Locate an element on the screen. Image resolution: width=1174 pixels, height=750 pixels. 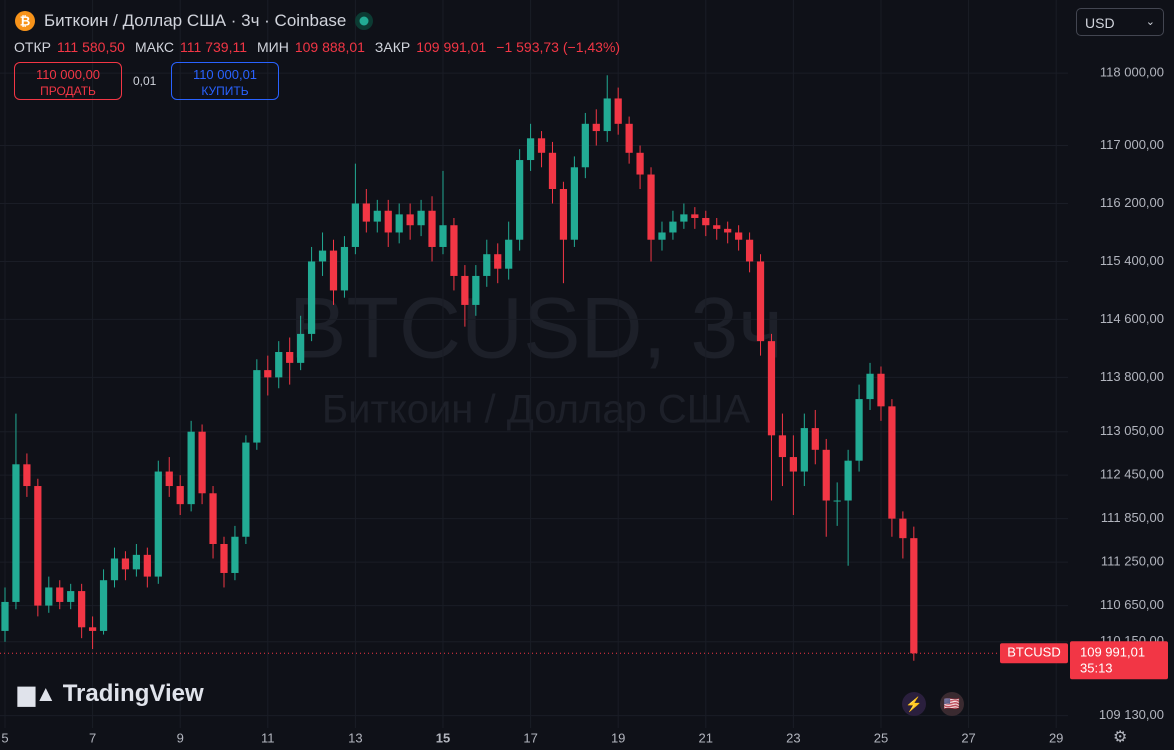
price-tag-symbol: BTCUSD is located at coordinates (1033, 652).